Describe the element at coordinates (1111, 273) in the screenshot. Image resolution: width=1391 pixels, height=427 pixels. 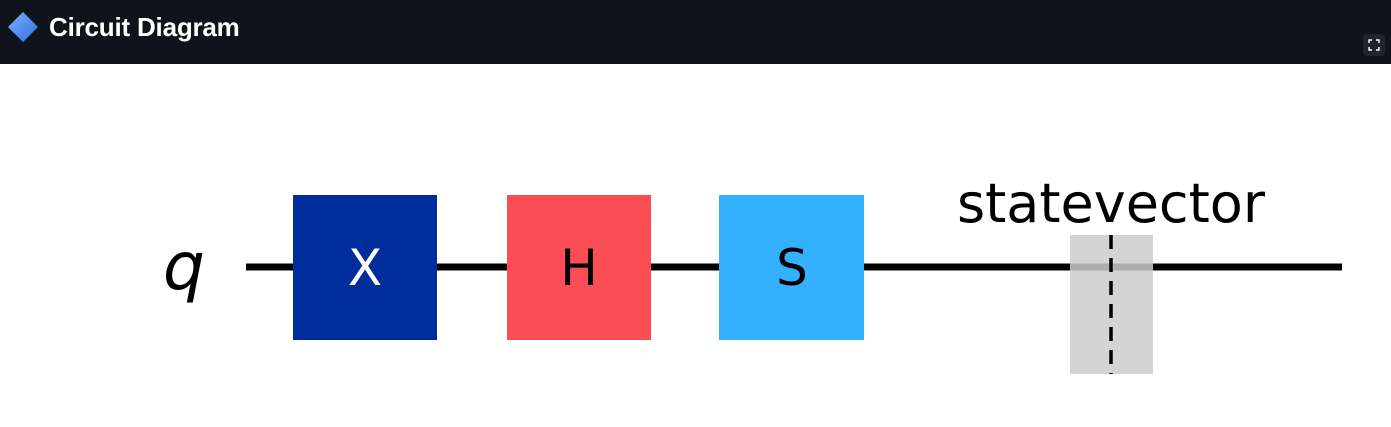
I see `barrier-statevector: statevector` at that location.